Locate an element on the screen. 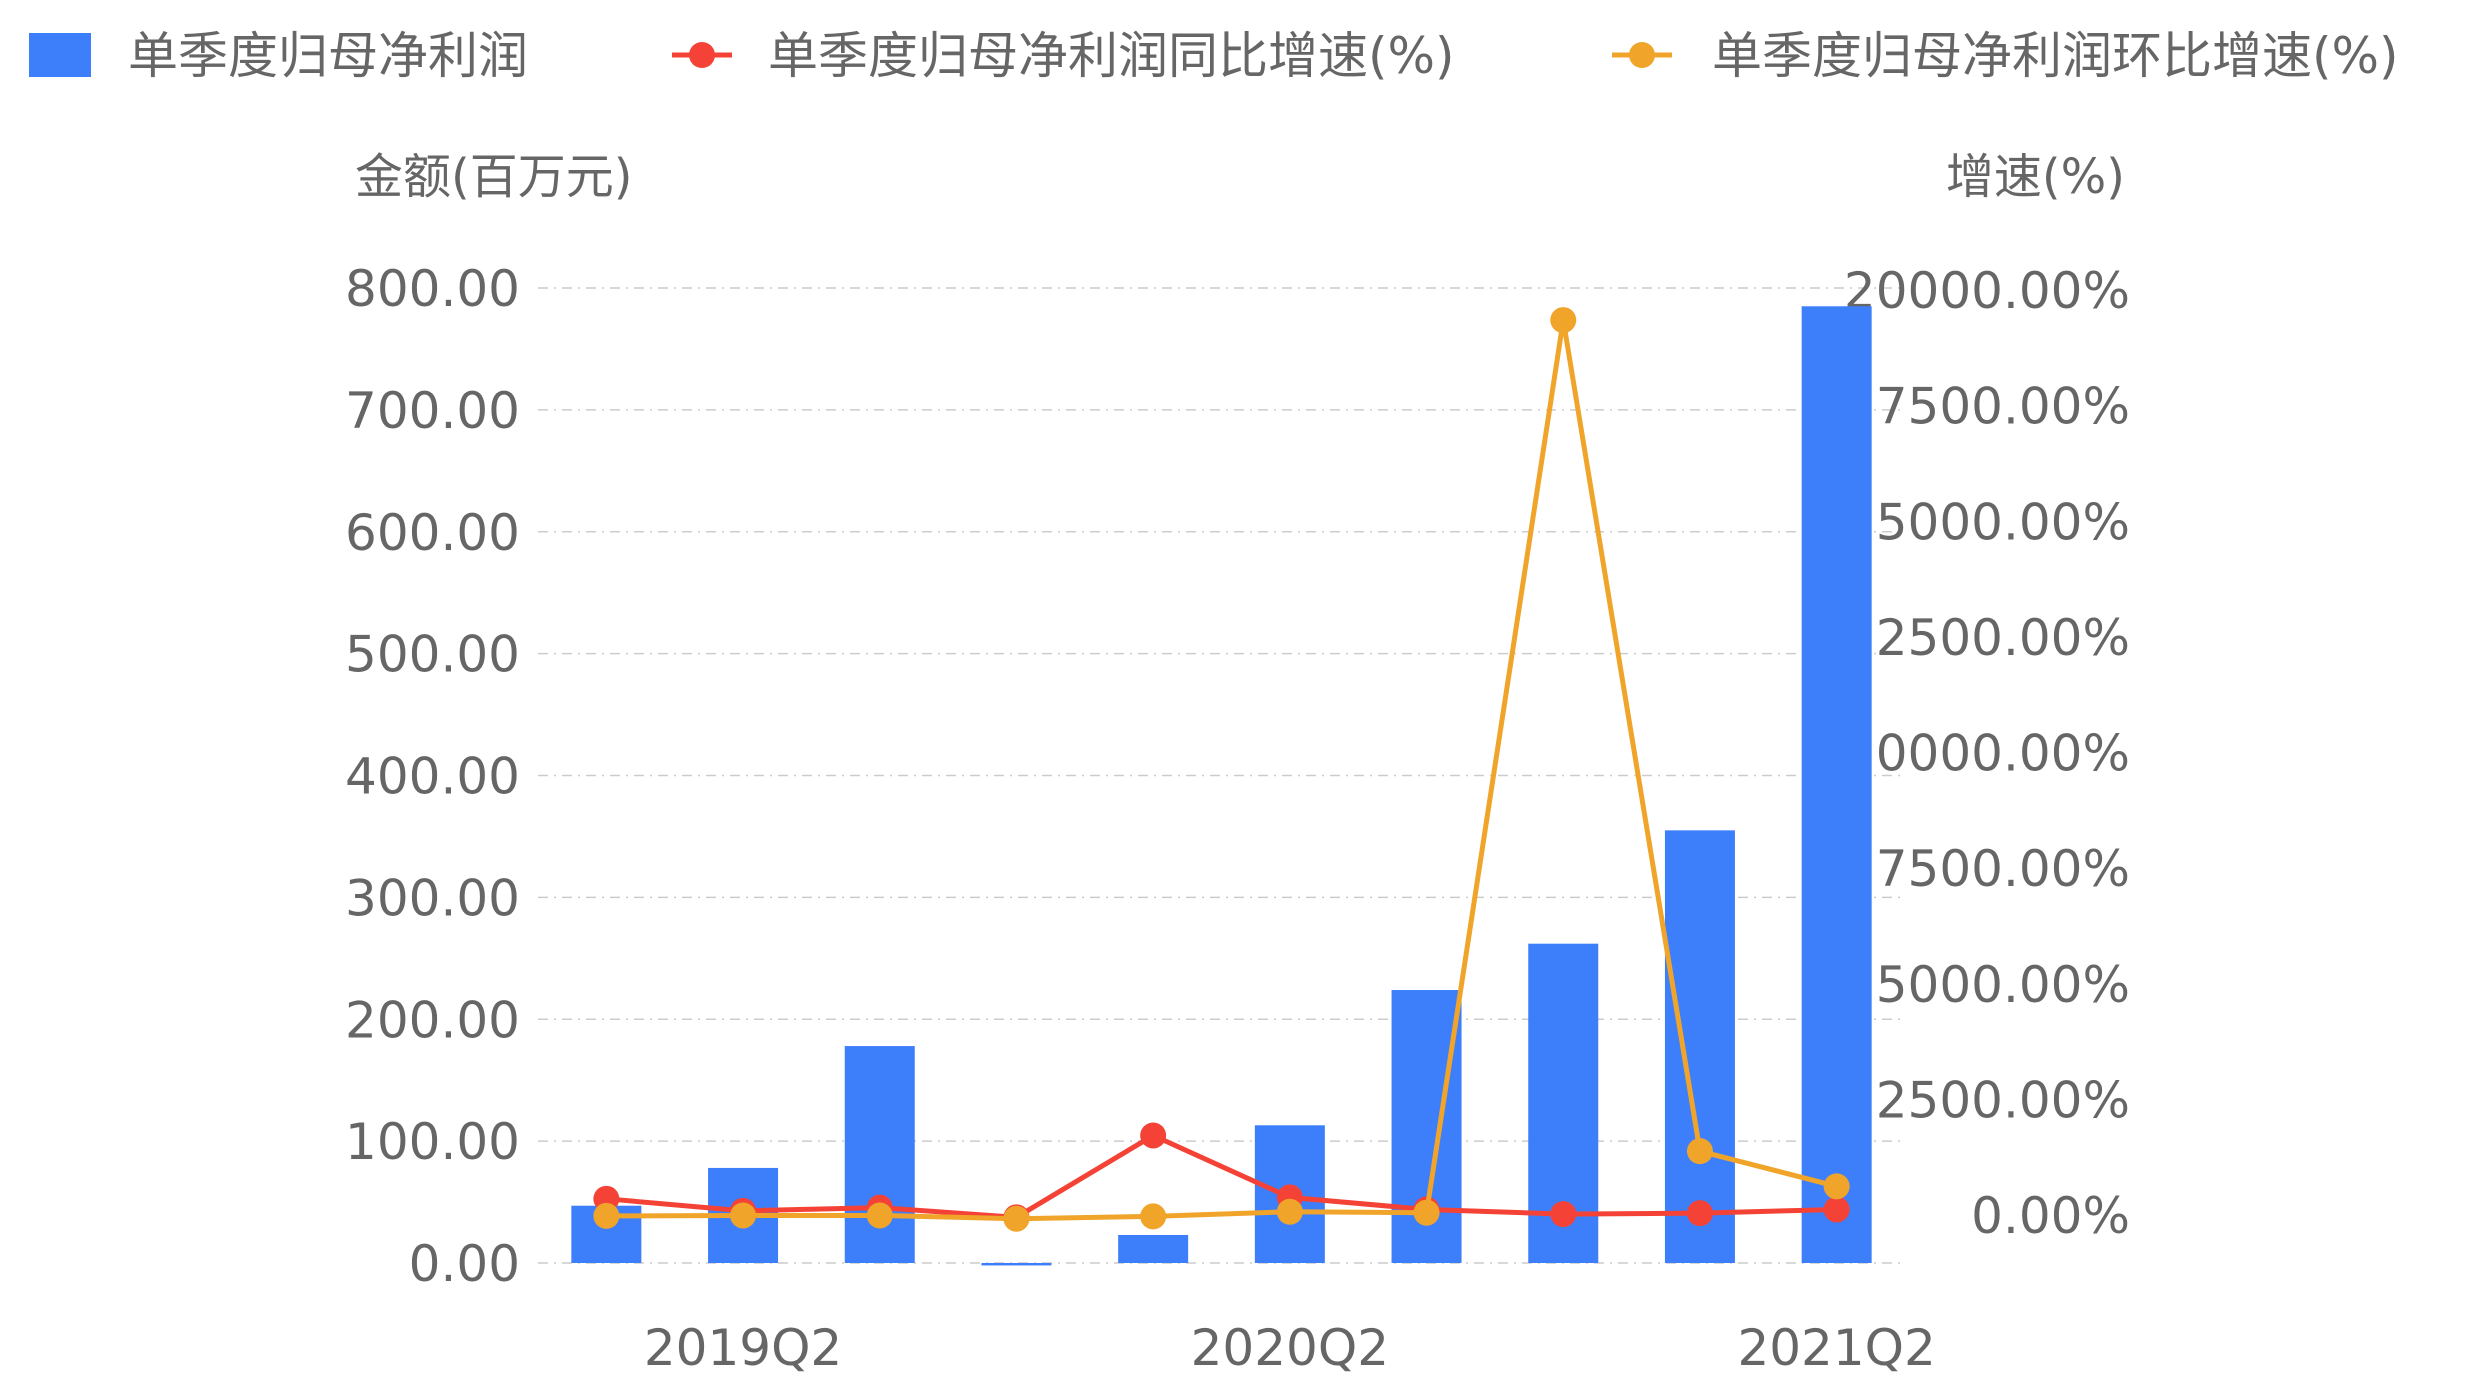  left-axis-title: 金额(百万元) is located at coordinates (493, 177).